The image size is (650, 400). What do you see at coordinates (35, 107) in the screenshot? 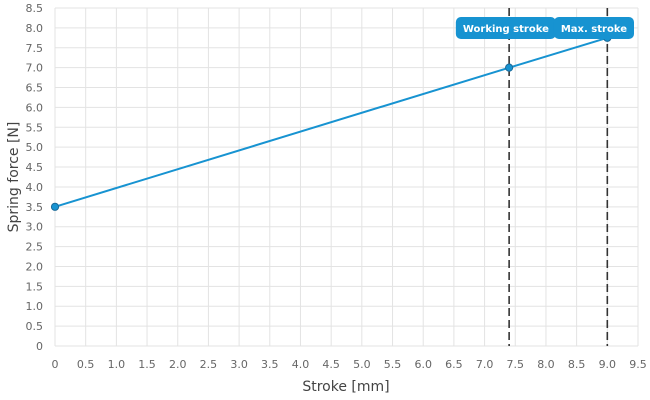
I see `y-tick-label: 6.0` at bounding box center [35, 107].